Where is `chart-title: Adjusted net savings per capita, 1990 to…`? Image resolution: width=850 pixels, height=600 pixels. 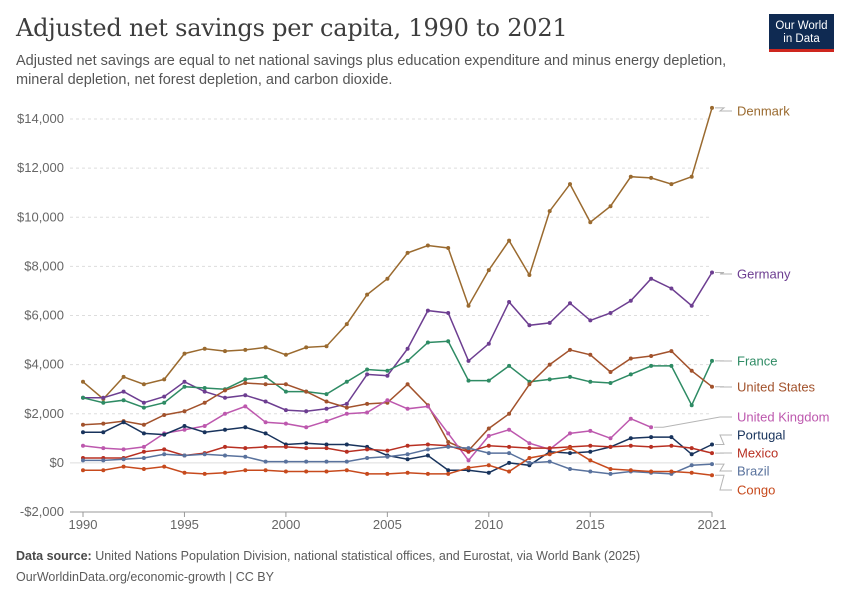 chart-title: Adjusted net savings per capita, 1990 to… is located at coordinates (292, 28).